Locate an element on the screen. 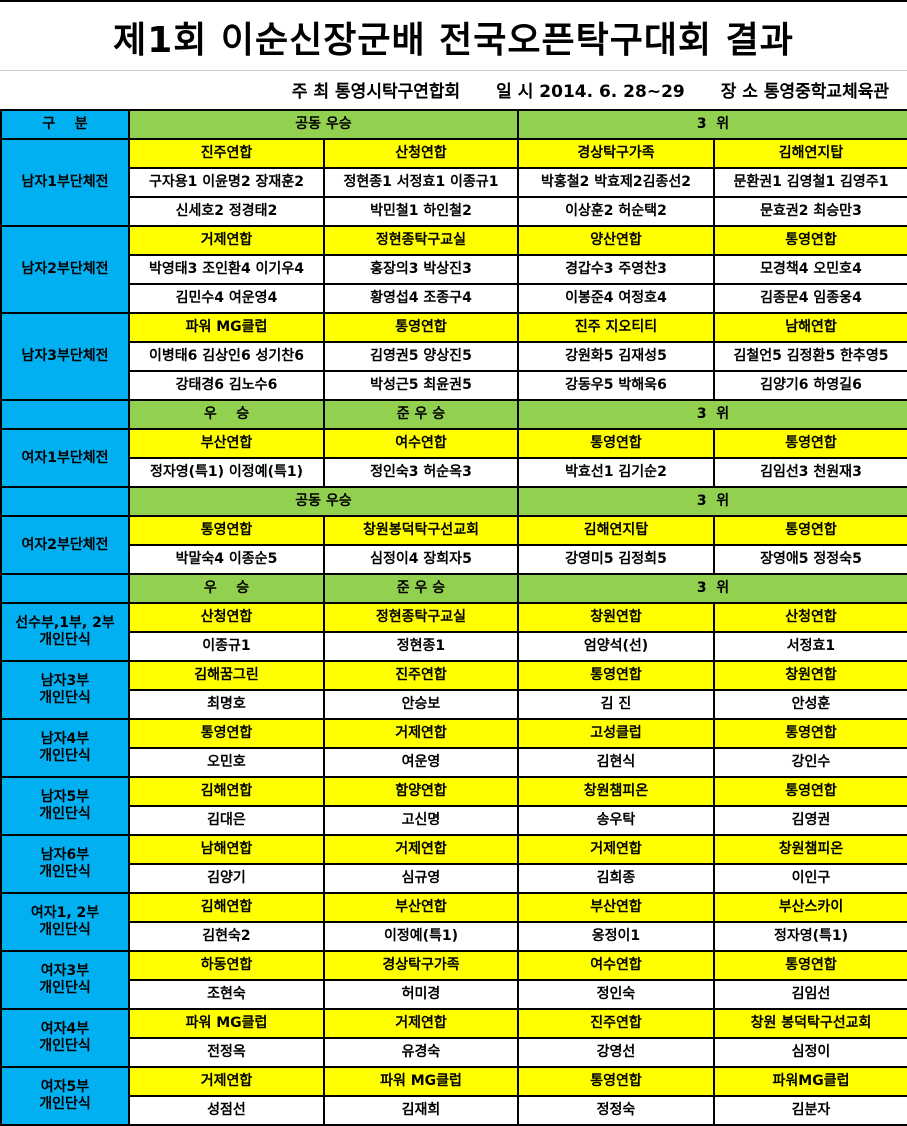 The height and width of the screenshot is (1126, 907). division-label-cell: 여자1부단체전 is located at coordinates (65, 458).